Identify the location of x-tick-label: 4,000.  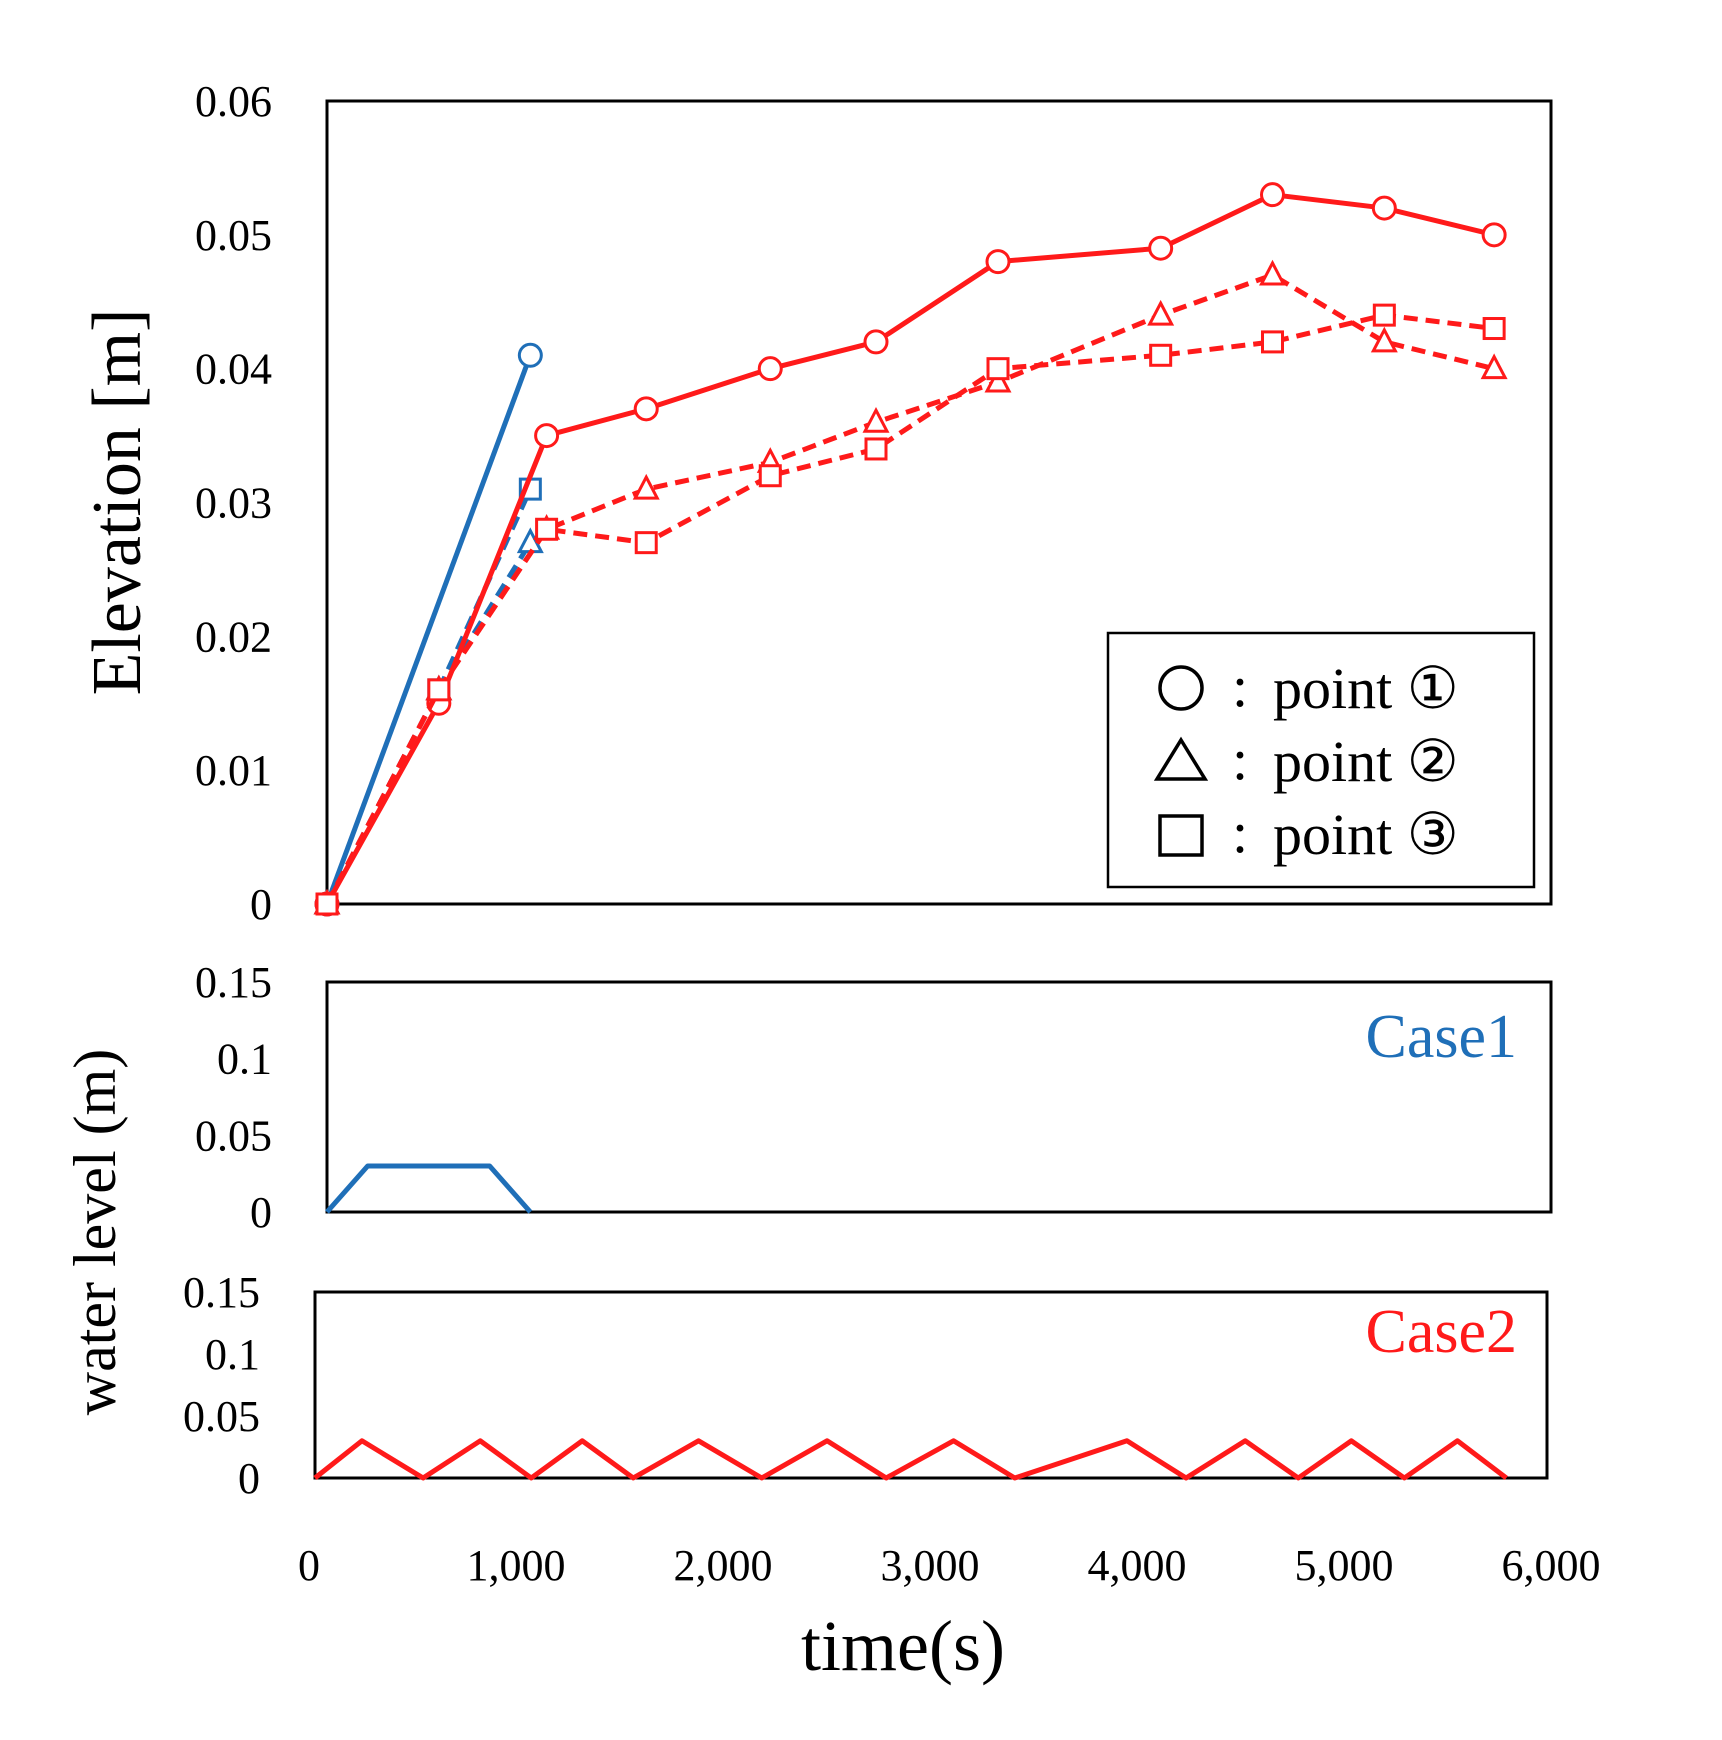
(1137, 1565).